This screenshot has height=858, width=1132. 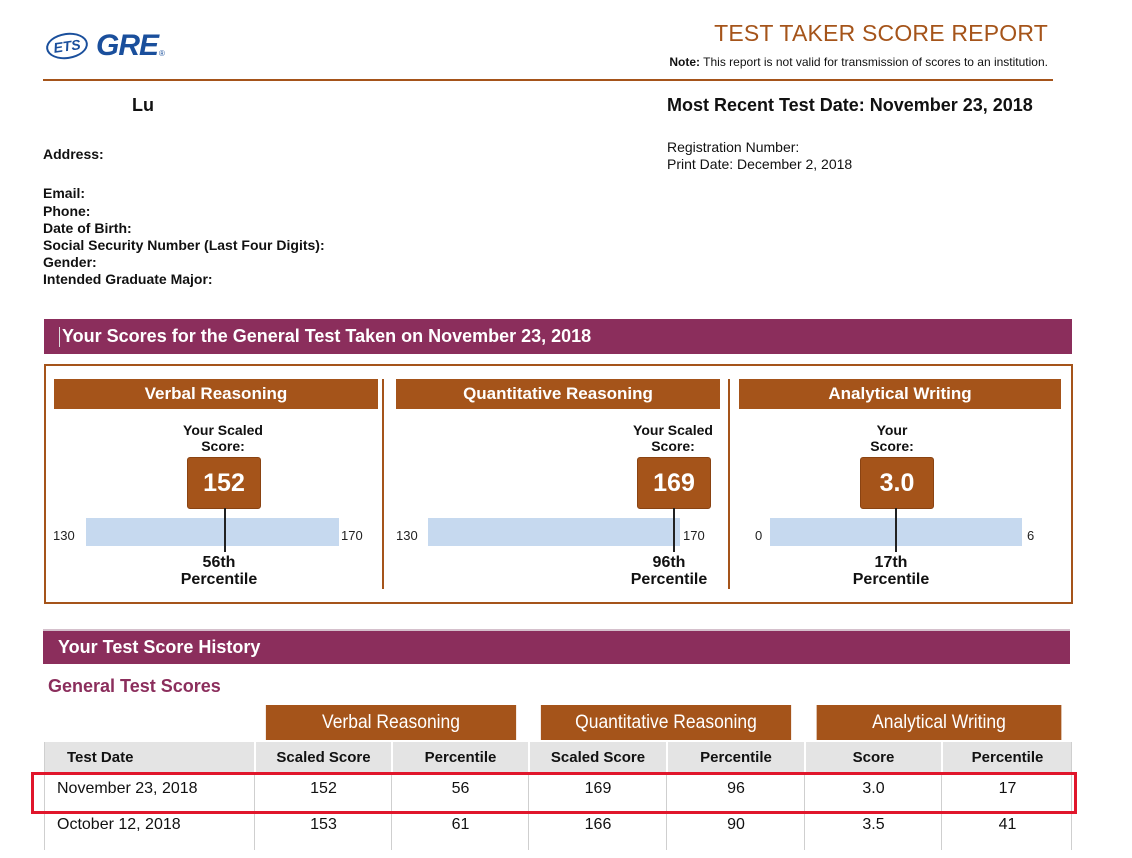 I want to click on row1-test-date: November 23, 2018, so click(x=127, y=788).